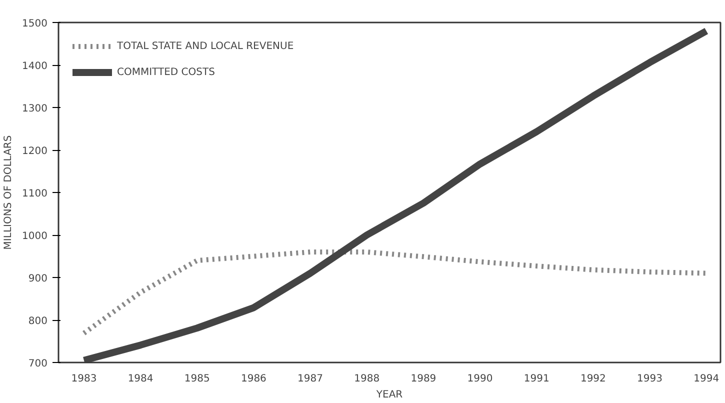 This screenshot has height=403, width=725. What do you see at coordinates (35, 151) in the screenshot?
I see `y-tick-label: 1200` at bounding box center [35, 151].